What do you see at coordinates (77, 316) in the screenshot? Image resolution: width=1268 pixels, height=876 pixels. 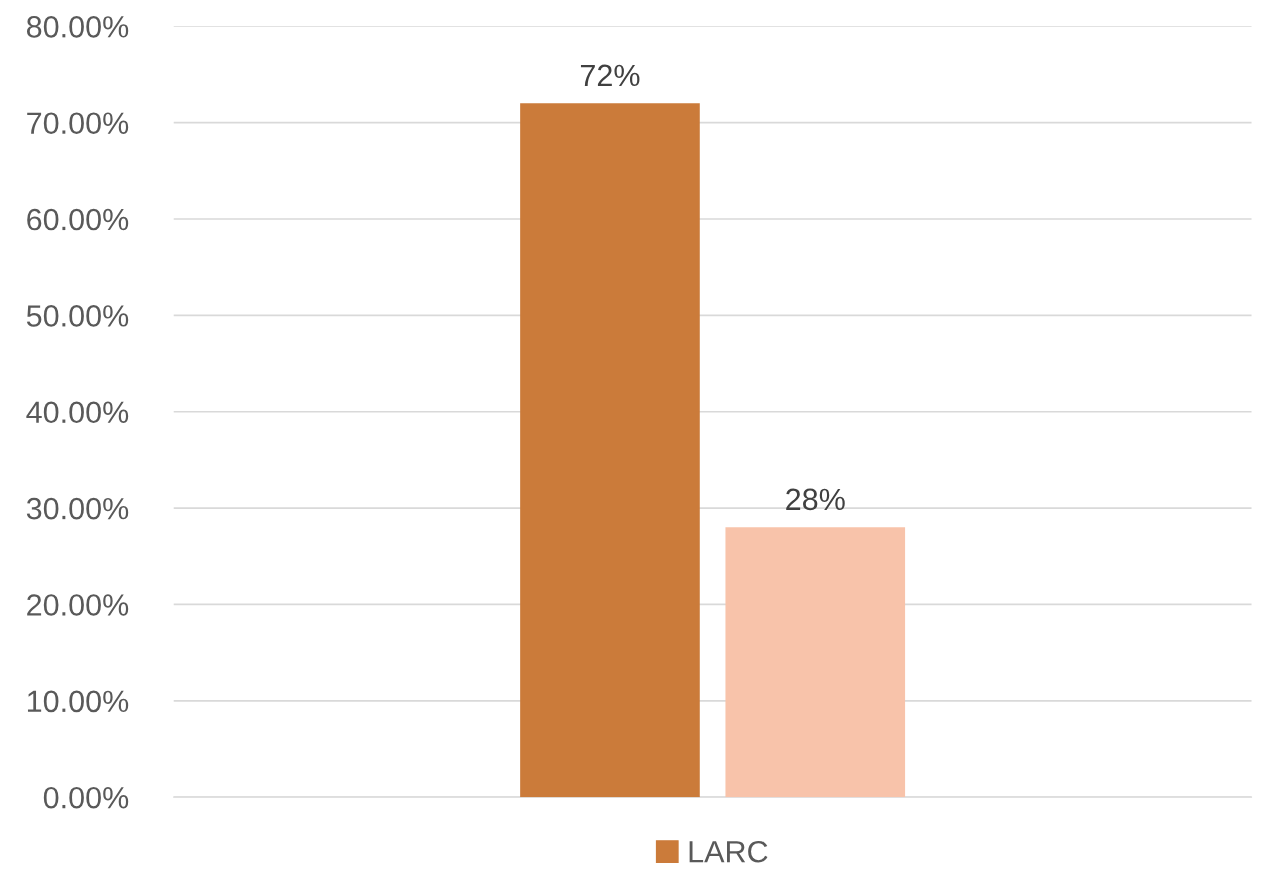 I see `y-tick-label: 50.00%` at bounding box center [77, 316].